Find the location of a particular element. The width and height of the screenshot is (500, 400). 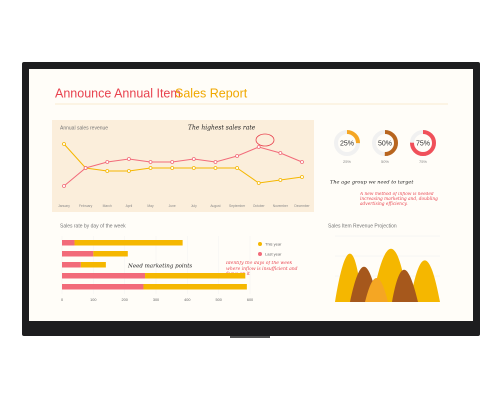

annotation: The highest sales rate is located at coordinates (222, 128).